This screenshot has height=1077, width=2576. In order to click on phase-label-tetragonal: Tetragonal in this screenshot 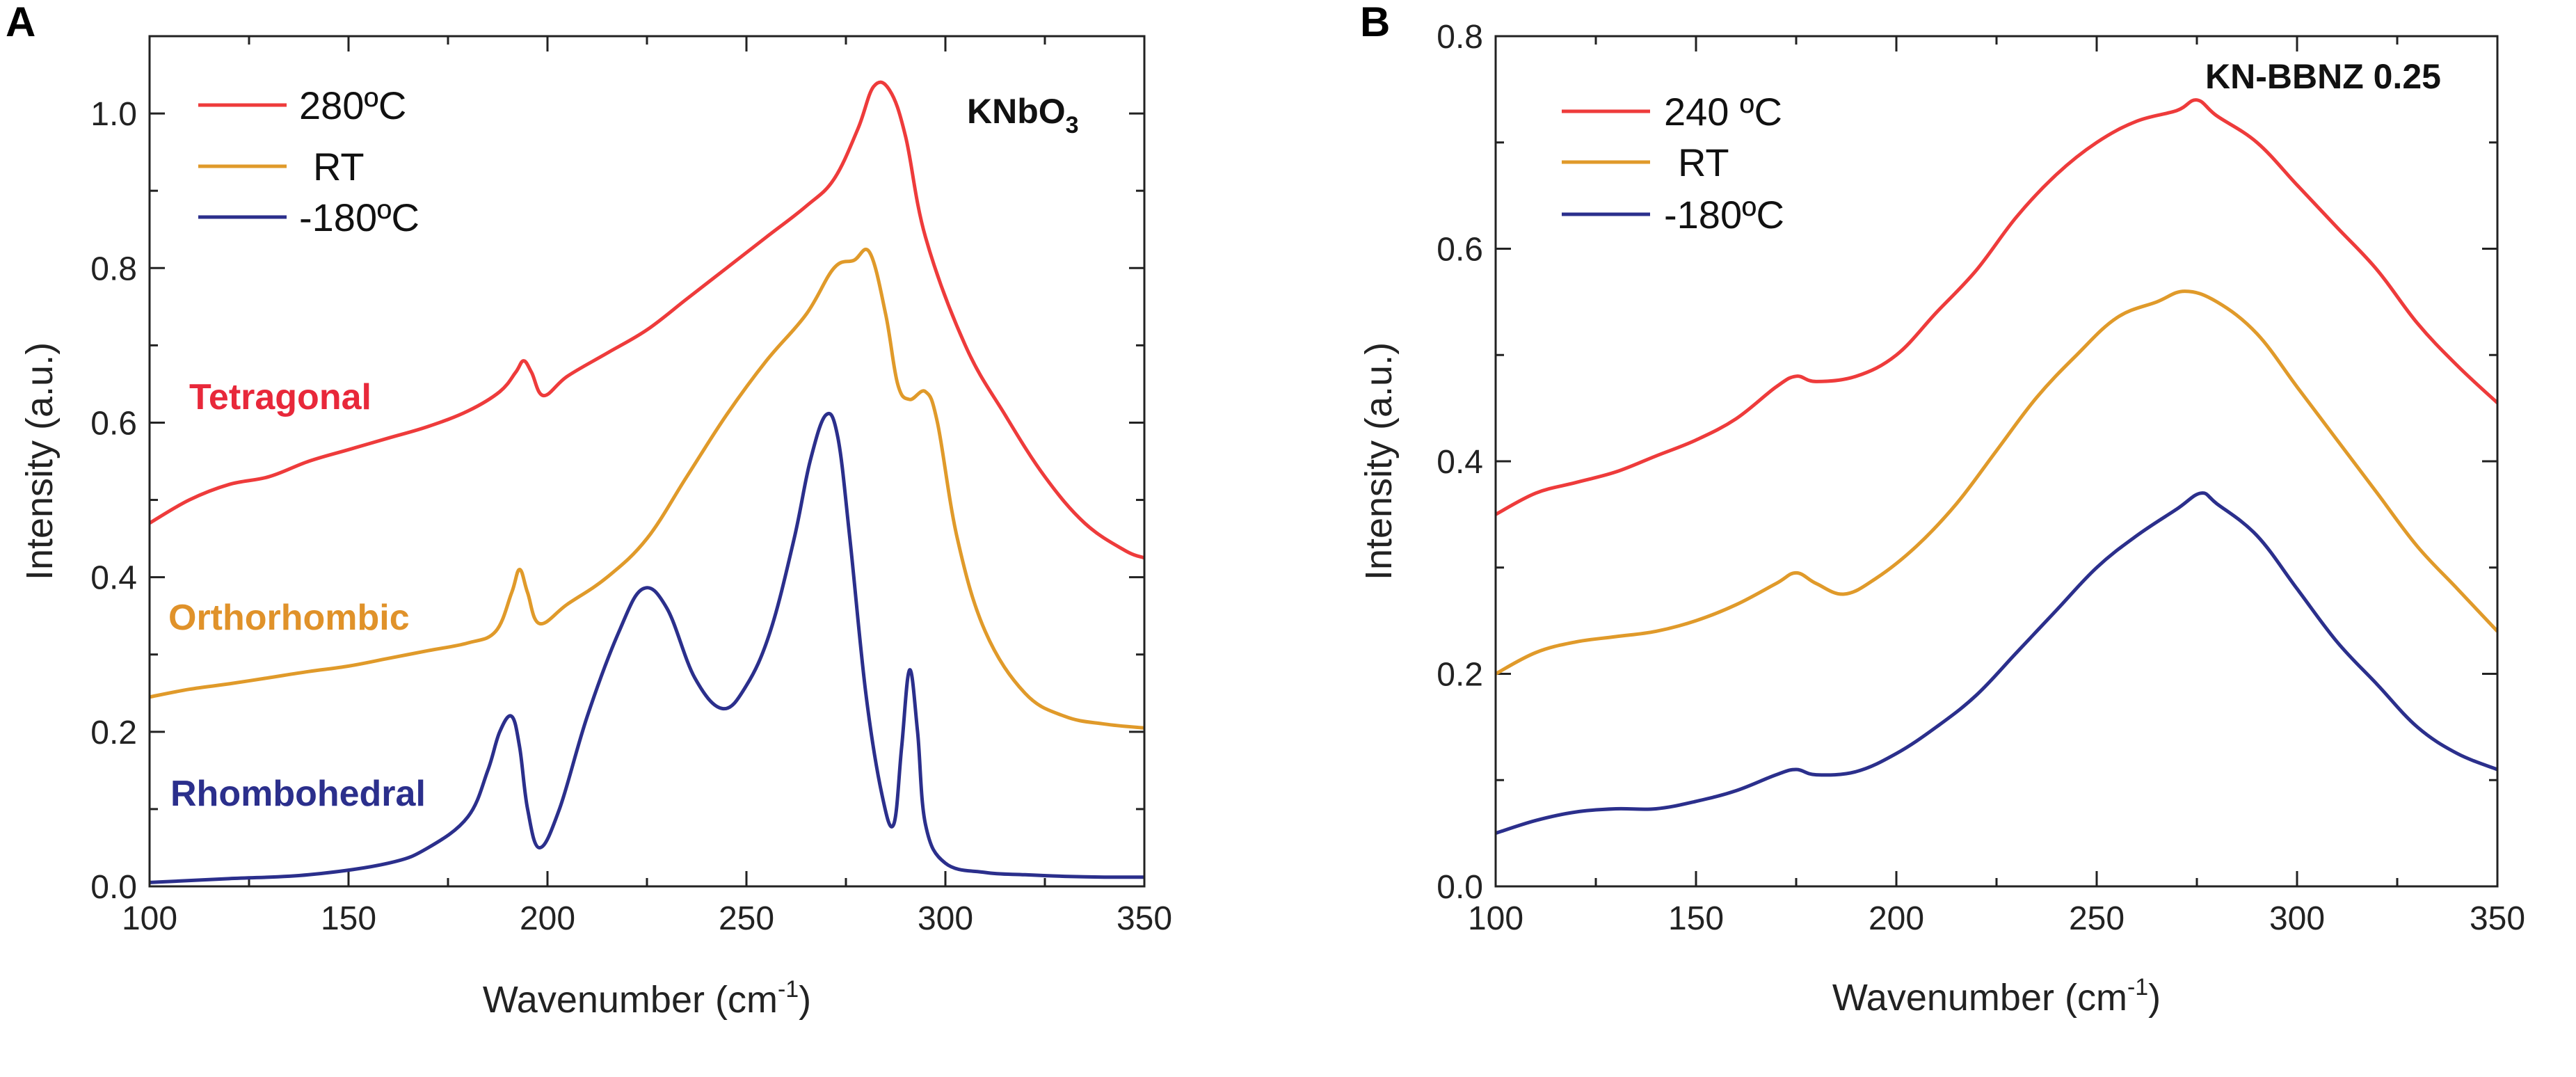, I will do `click(280, 397)`.